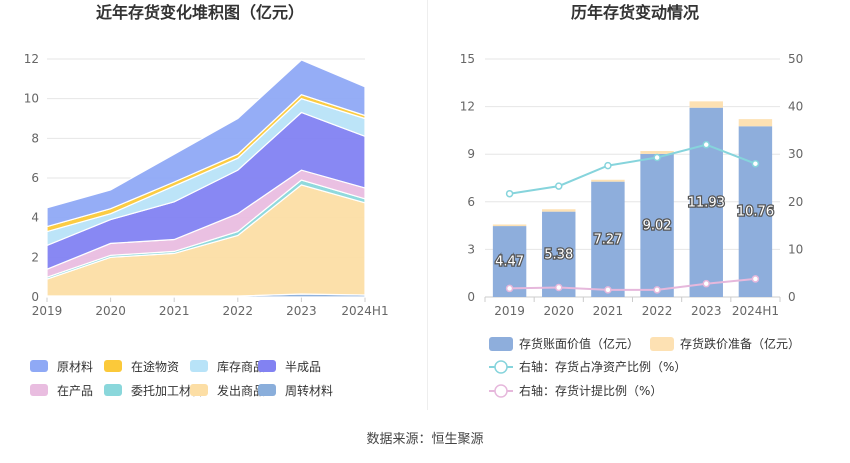 Image resolution: width=850 pixels, height=463 pixels. Describe the element at coordinates (501, 367) in the screenshot. I see `legend-marker-line_ratio` at that location.